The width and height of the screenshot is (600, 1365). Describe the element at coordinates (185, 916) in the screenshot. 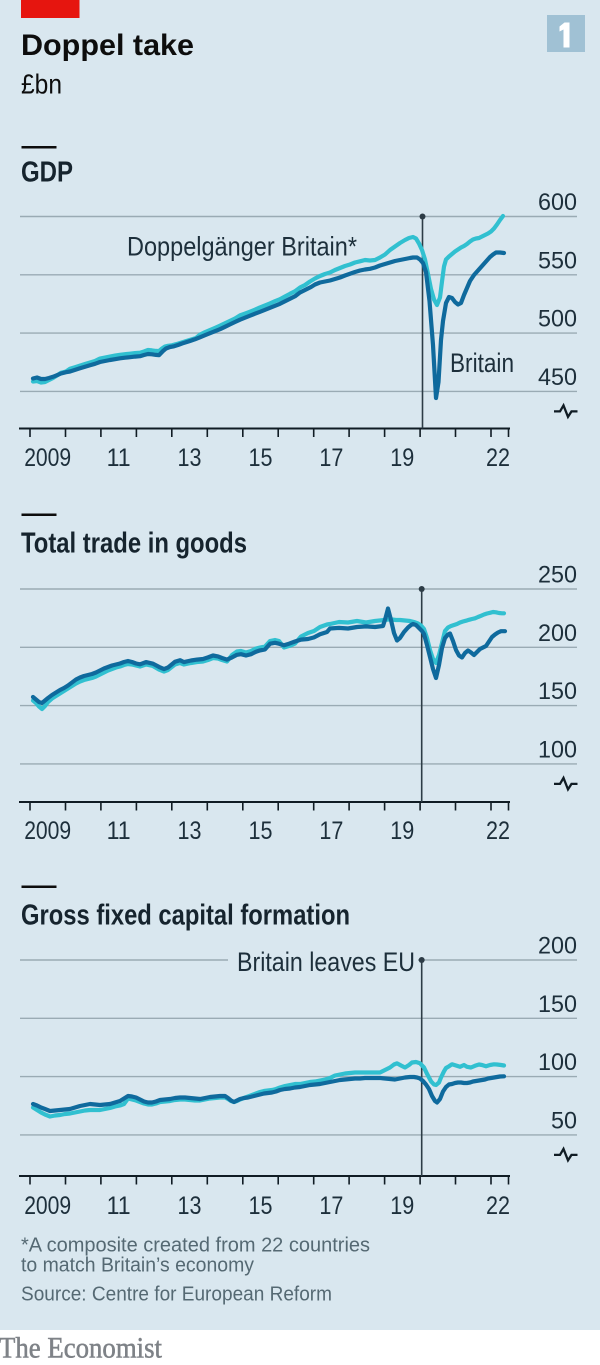

I see `svg-text: Gross fixed capital formation` at that location.